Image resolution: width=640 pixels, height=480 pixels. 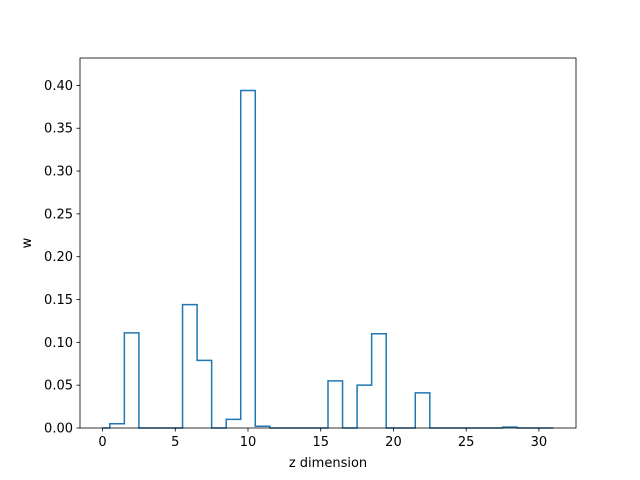 What do you see at coordinates (58, 86) in the screenshot?
I see `y-tick-label: 0.40` at bounding box center [58, 86].